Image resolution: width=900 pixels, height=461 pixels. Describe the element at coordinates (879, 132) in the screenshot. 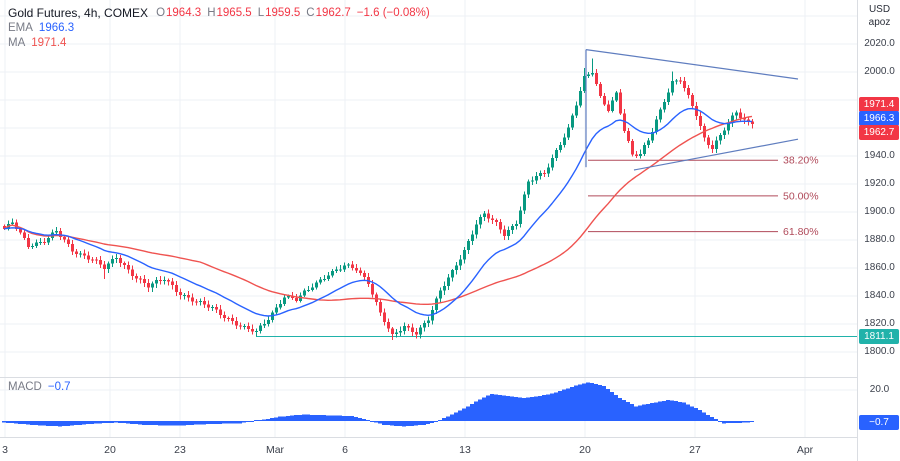

I see `price-badge: 1962.7` at that location.